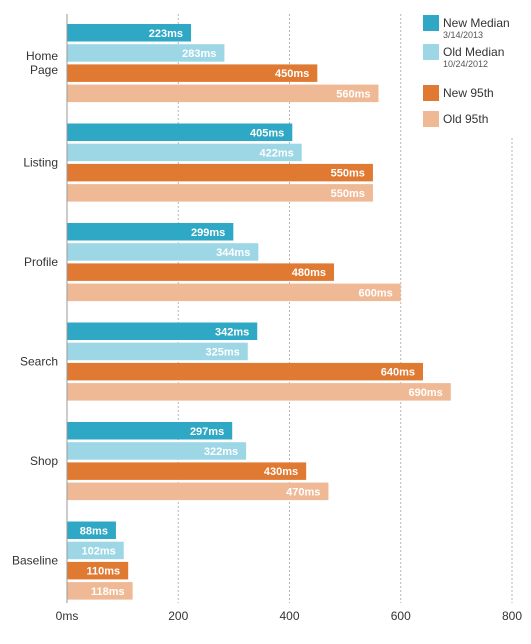  What do you see at coordinates (233, 253) in the screenshot?
I see `bar-value-label: 344ms` at bounding box center [233, 253].